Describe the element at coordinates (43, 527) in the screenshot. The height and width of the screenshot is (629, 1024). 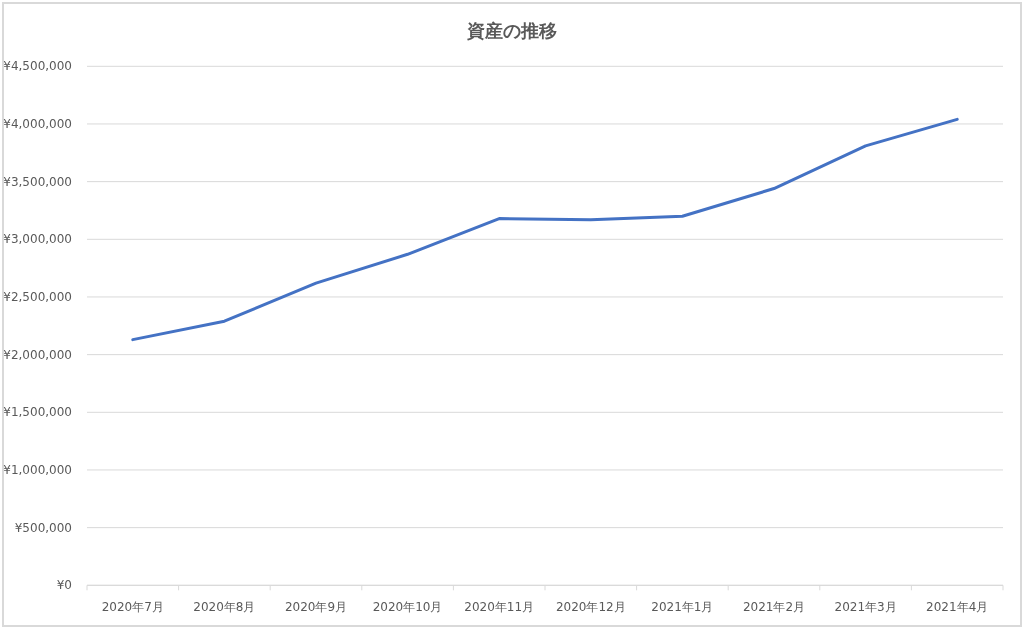
I see `y-tick-label: ¥500,000` at that location.